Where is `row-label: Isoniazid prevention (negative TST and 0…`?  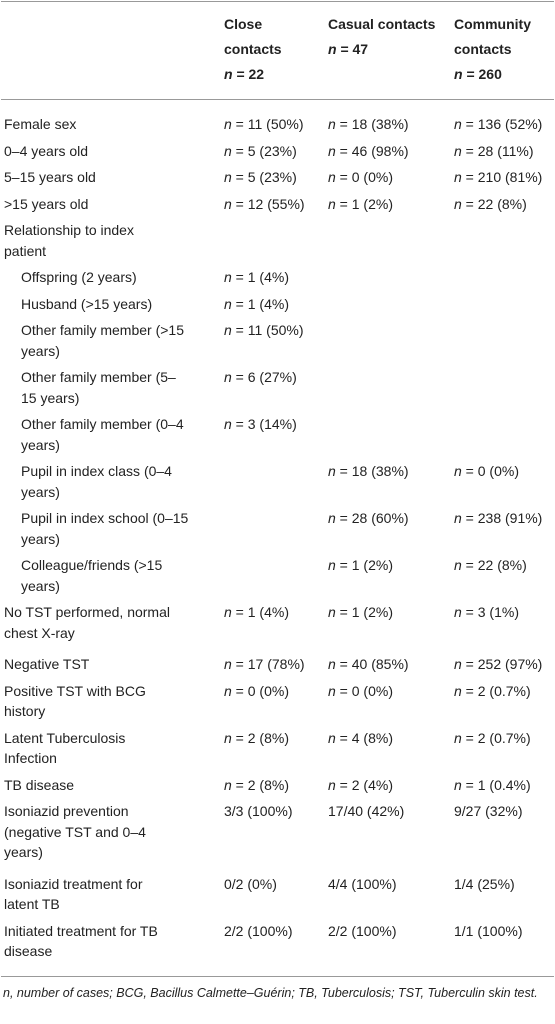
row-label: Isoniazid prevention (negative TST and 0… is located at coordinates (75, 831).